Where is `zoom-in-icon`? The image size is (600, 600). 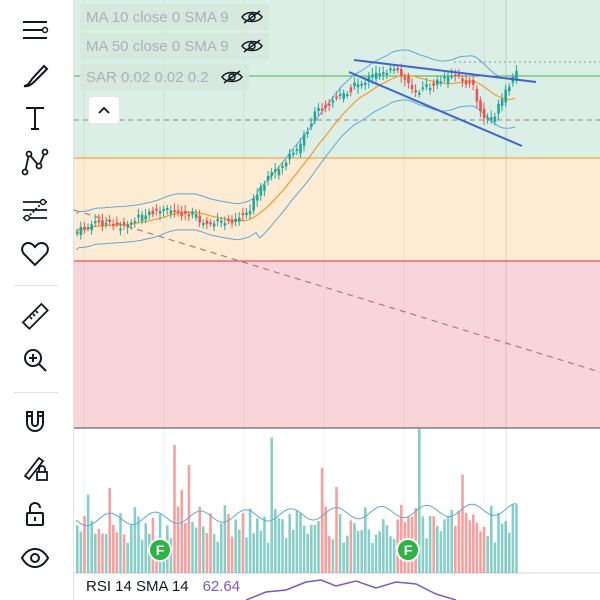 zoom-in-icon is located at coordinates (35, 360).